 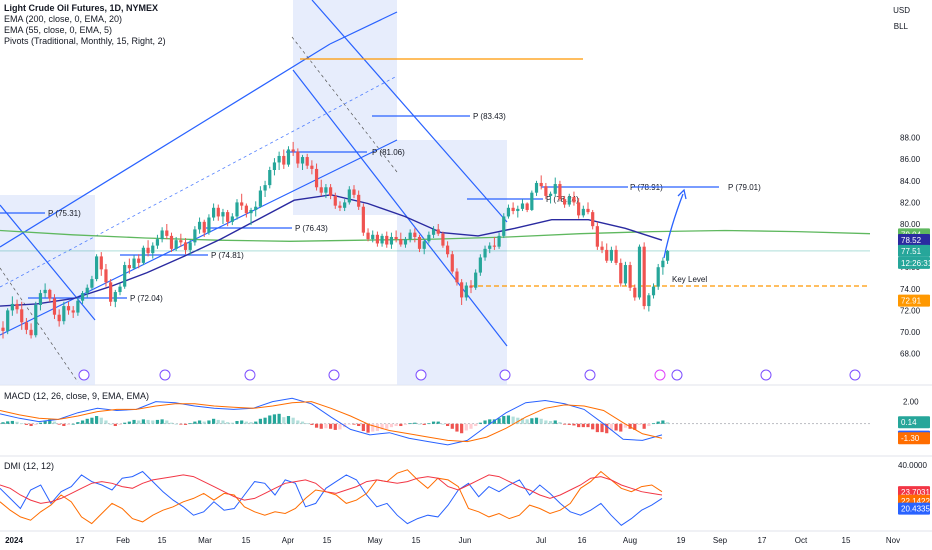 I want to click on x-tick-label: Jun, so click(x=465, y=540).